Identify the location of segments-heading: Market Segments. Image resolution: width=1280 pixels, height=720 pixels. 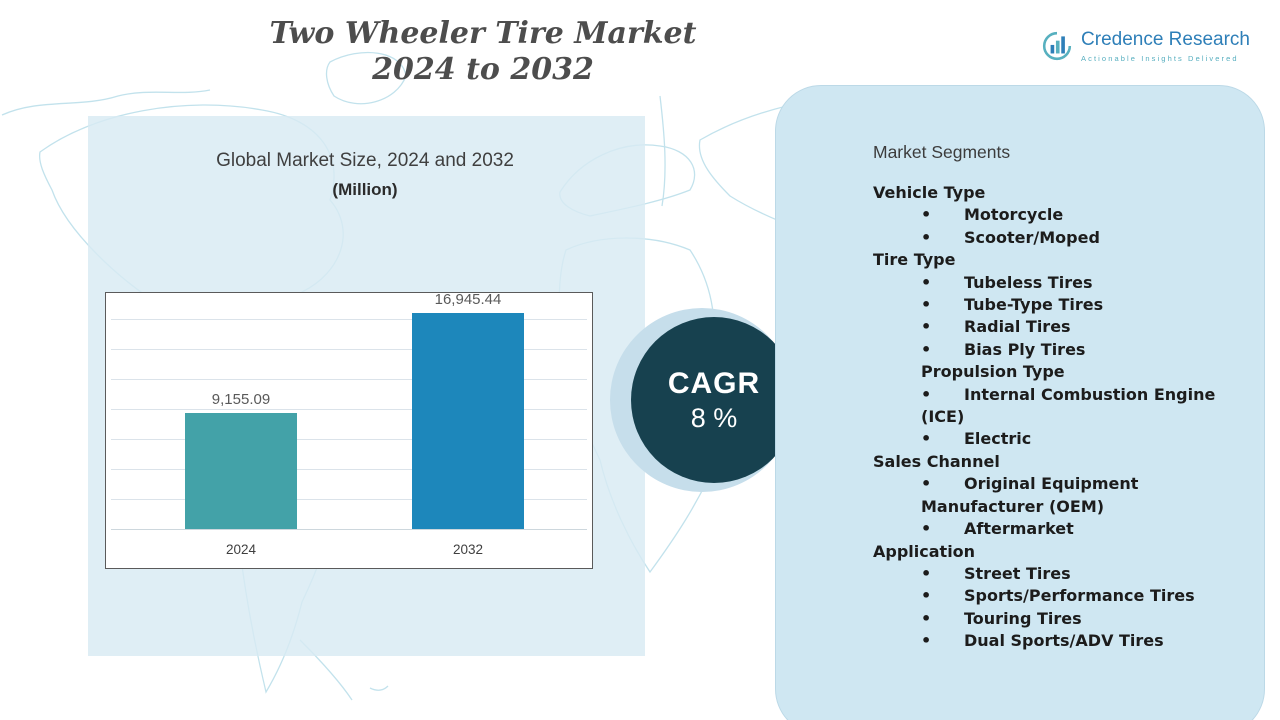
(942, 152).